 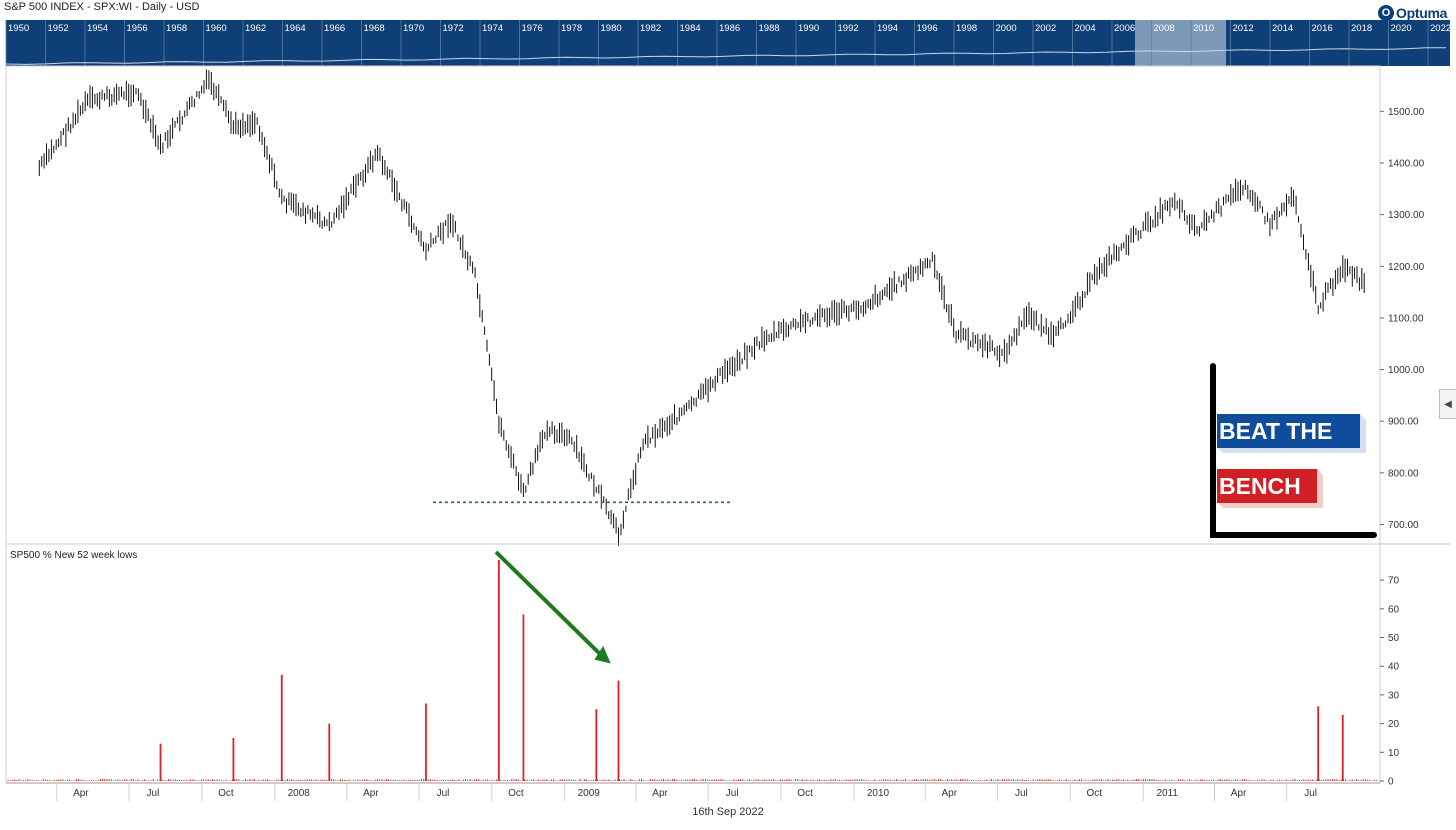 I want to click on trend-arrow-head-icon, so click(x=602, y=654).